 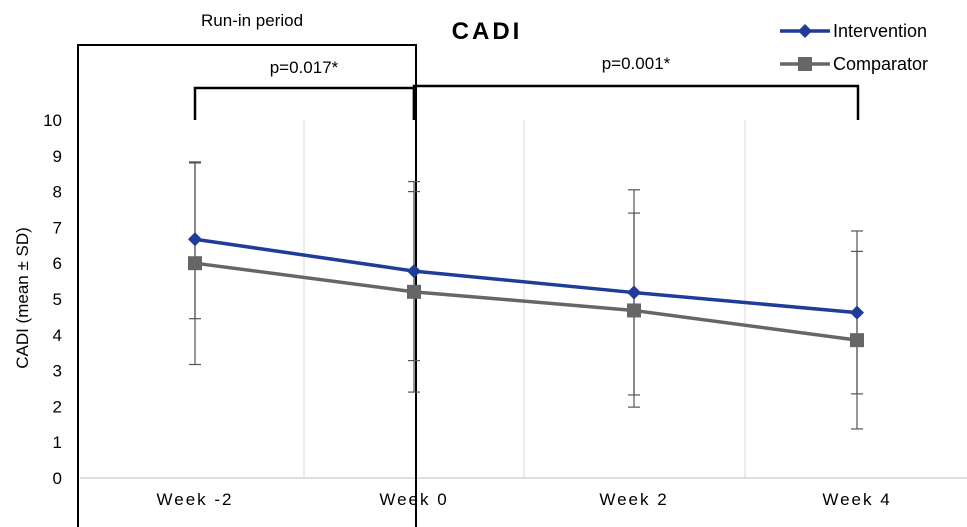 I want to click on legend-item-intervention: Intervention, so click(x=853, y=31).